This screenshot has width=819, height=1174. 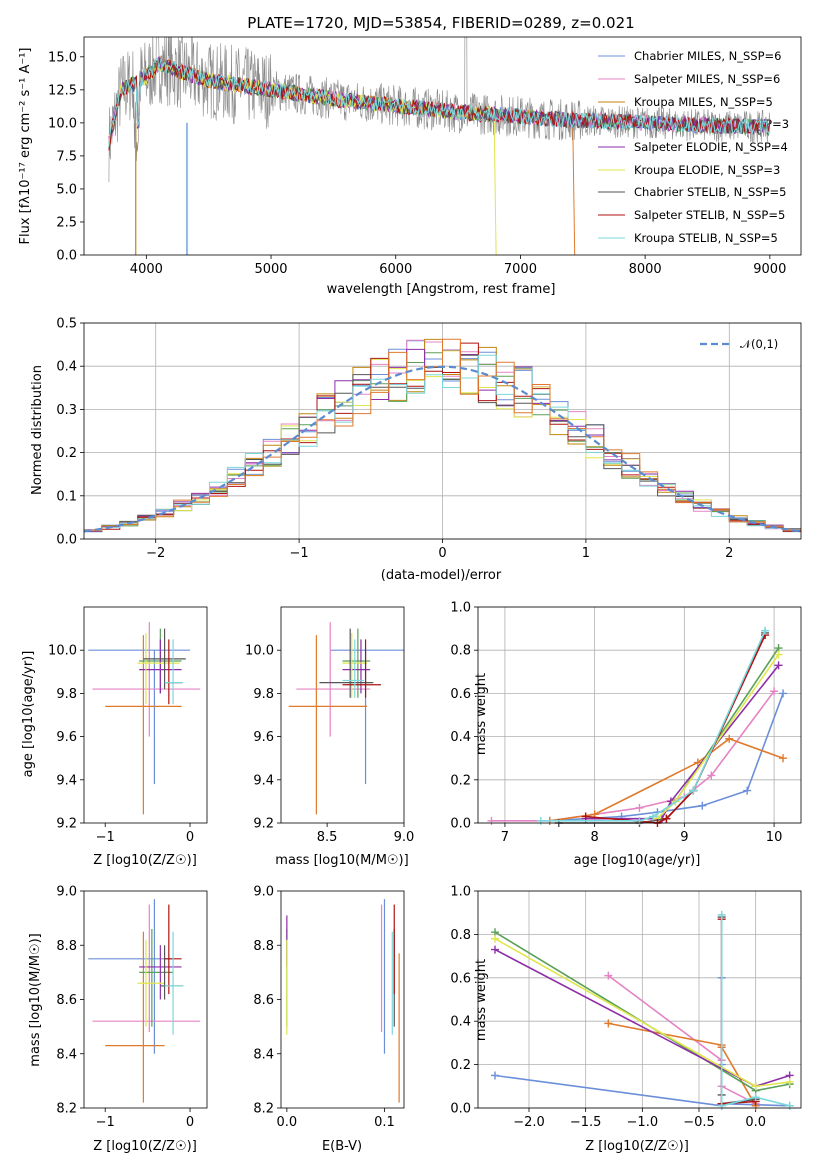 What do you see at coordinates (520, 269) in the screenshot?
I see `x-tick-label: 7000` at bounding box center [520, 269].